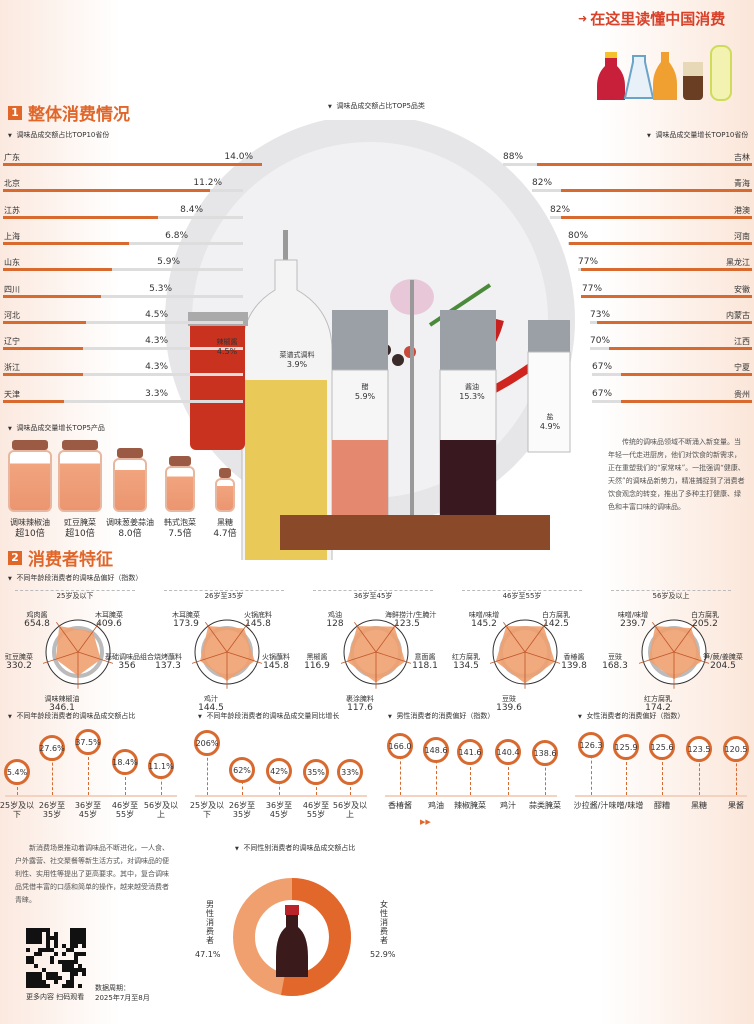  I want to click on province-value: 8.4%, so click(191, 209).